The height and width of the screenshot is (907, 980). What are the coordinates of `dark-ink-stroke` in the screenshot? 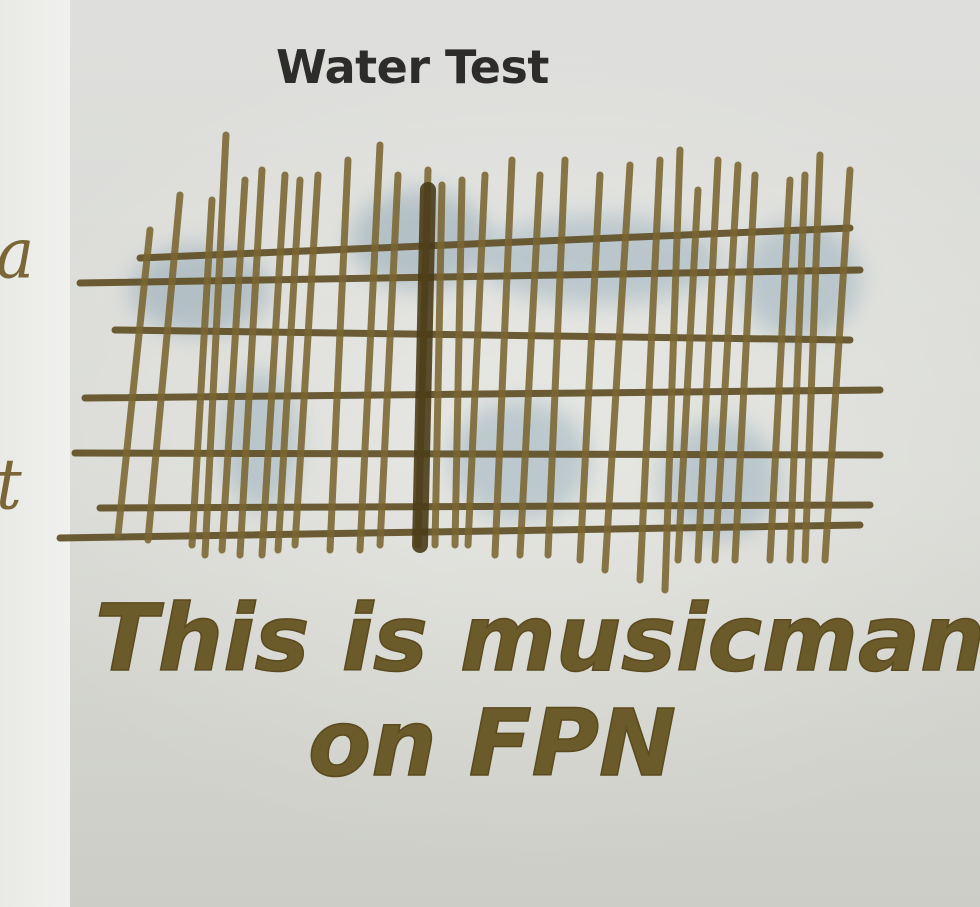 It's located at (424, 367).